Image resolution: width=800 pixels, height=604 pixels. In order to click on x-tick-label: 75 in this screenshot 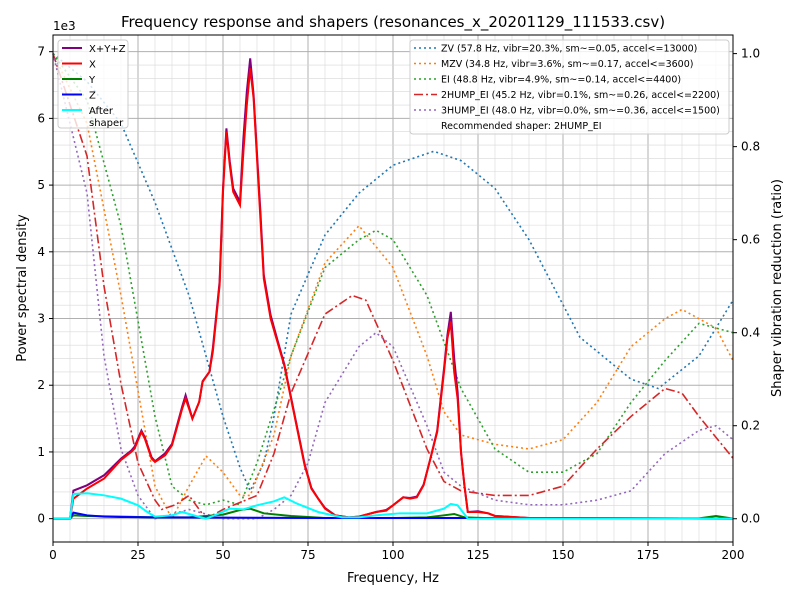, I will do `click(307, 555)`.